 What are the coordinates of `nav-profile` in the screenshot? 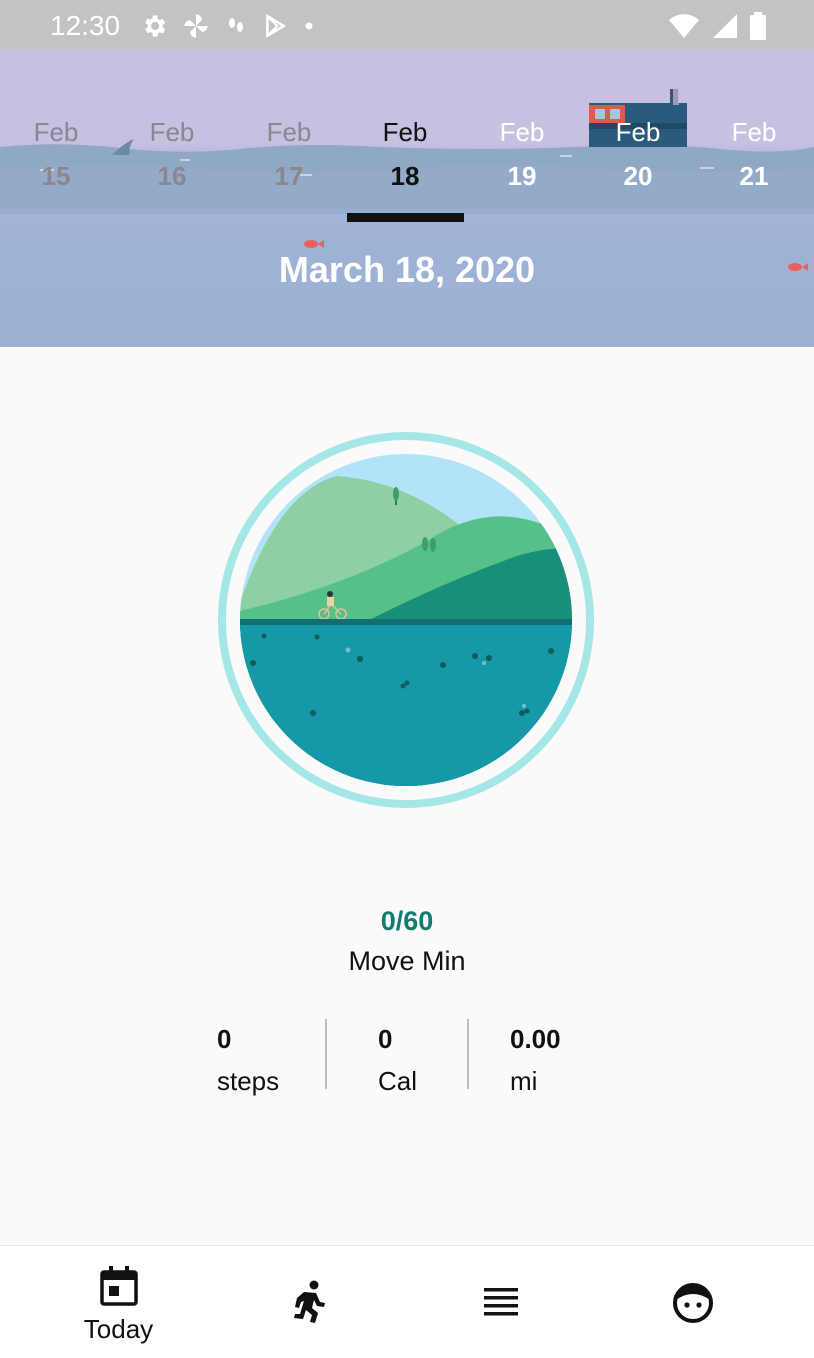 It's located at (692, 1302).